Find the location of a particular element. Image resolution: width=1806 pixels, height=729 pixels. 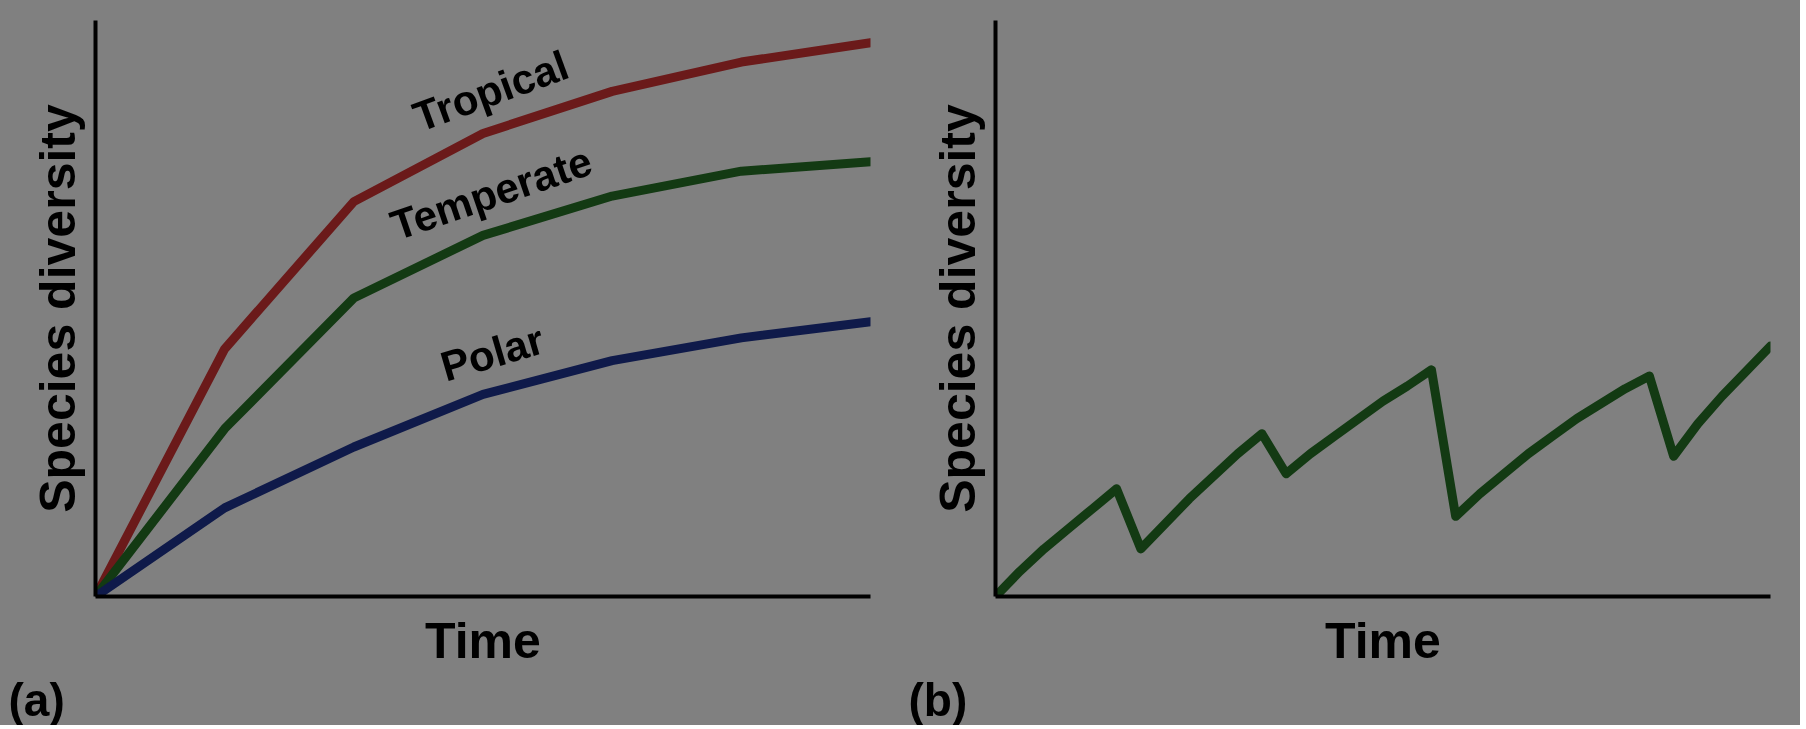

text: (a) is located at coordinates (36, 699).